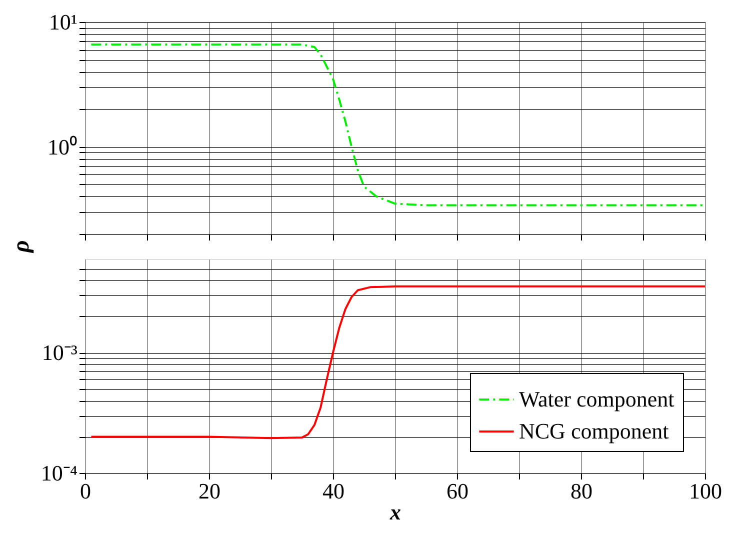 This screenshot has height=552, width=747. What do you see at coordinates (705, 491) in the screenshot?
I see `x-tick-label: 100` at bounding box center [705, 491].